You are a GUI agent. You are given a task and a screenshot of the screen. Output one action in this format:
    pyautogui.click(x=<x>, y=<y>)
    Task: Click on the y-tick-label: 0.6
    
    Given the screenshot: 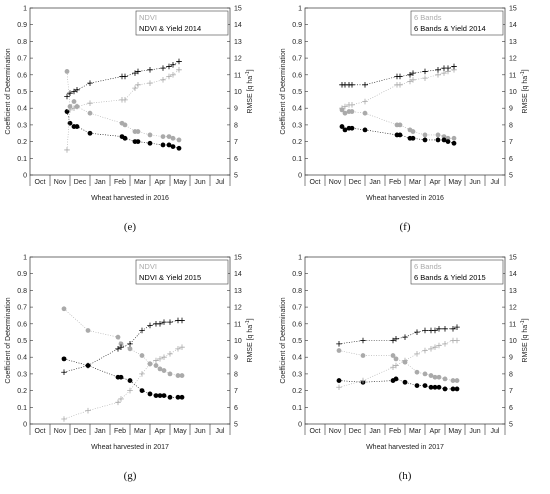 What is the action you would take?
    pyautogui.click(x=22, y=324)
    